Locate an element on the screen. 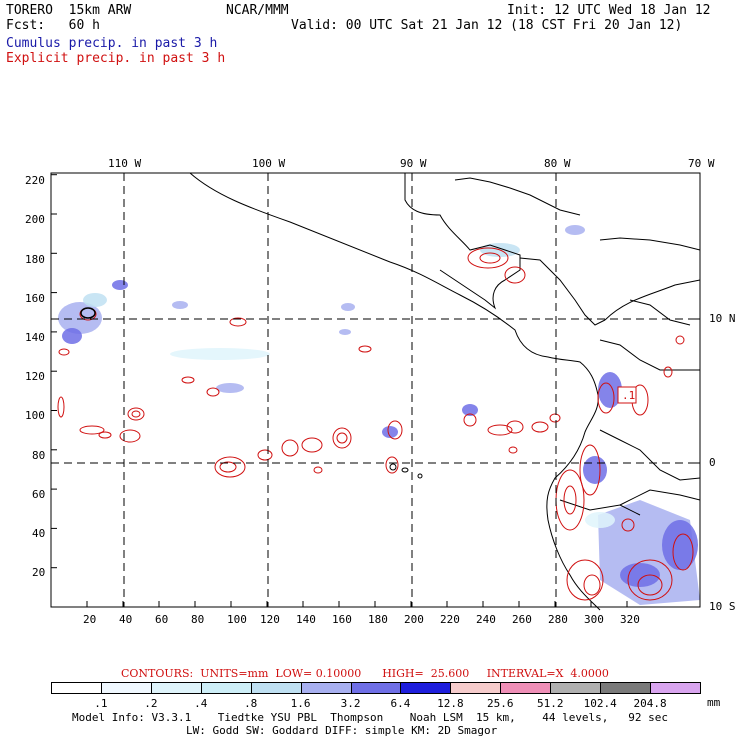 Image resolution: width=740 pixels, height=740 pixels. y-tick-label: 180 is located at coordinates (35, 259).